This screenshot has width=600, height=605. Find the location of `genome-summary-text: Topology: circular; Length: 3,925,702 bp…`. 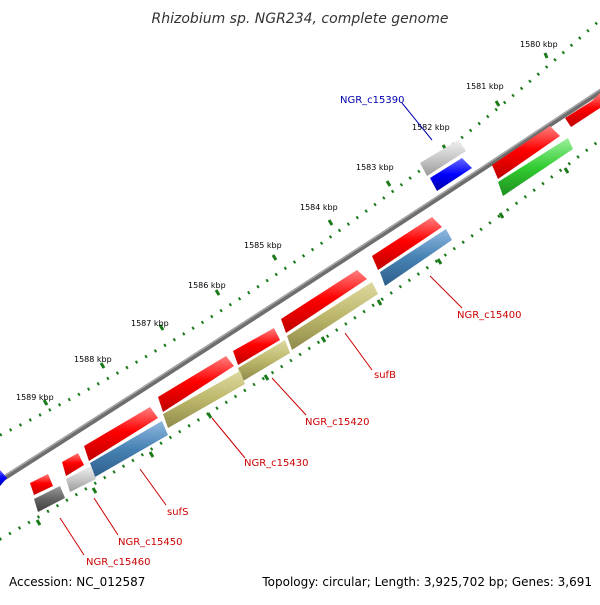

genome-summary-text: Topology: circular; Length: 3,925,702 bp… is located at coordinates (426, 582).